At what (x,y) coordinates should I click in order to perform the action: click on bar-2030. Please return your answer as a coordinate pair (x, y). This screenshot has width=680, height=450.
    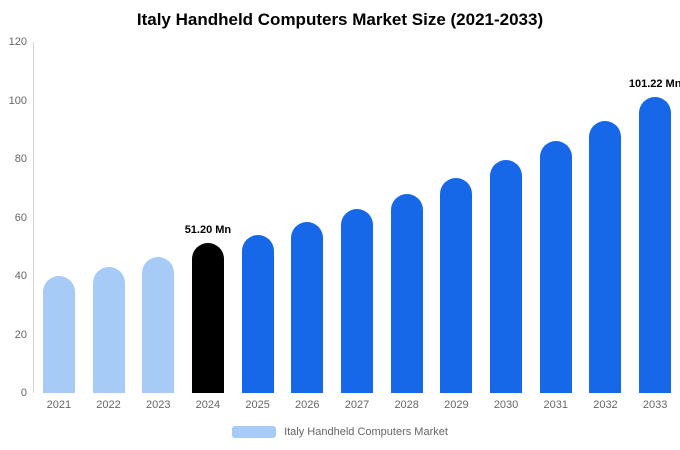
    Looking at the image, I should click on (506, 276).